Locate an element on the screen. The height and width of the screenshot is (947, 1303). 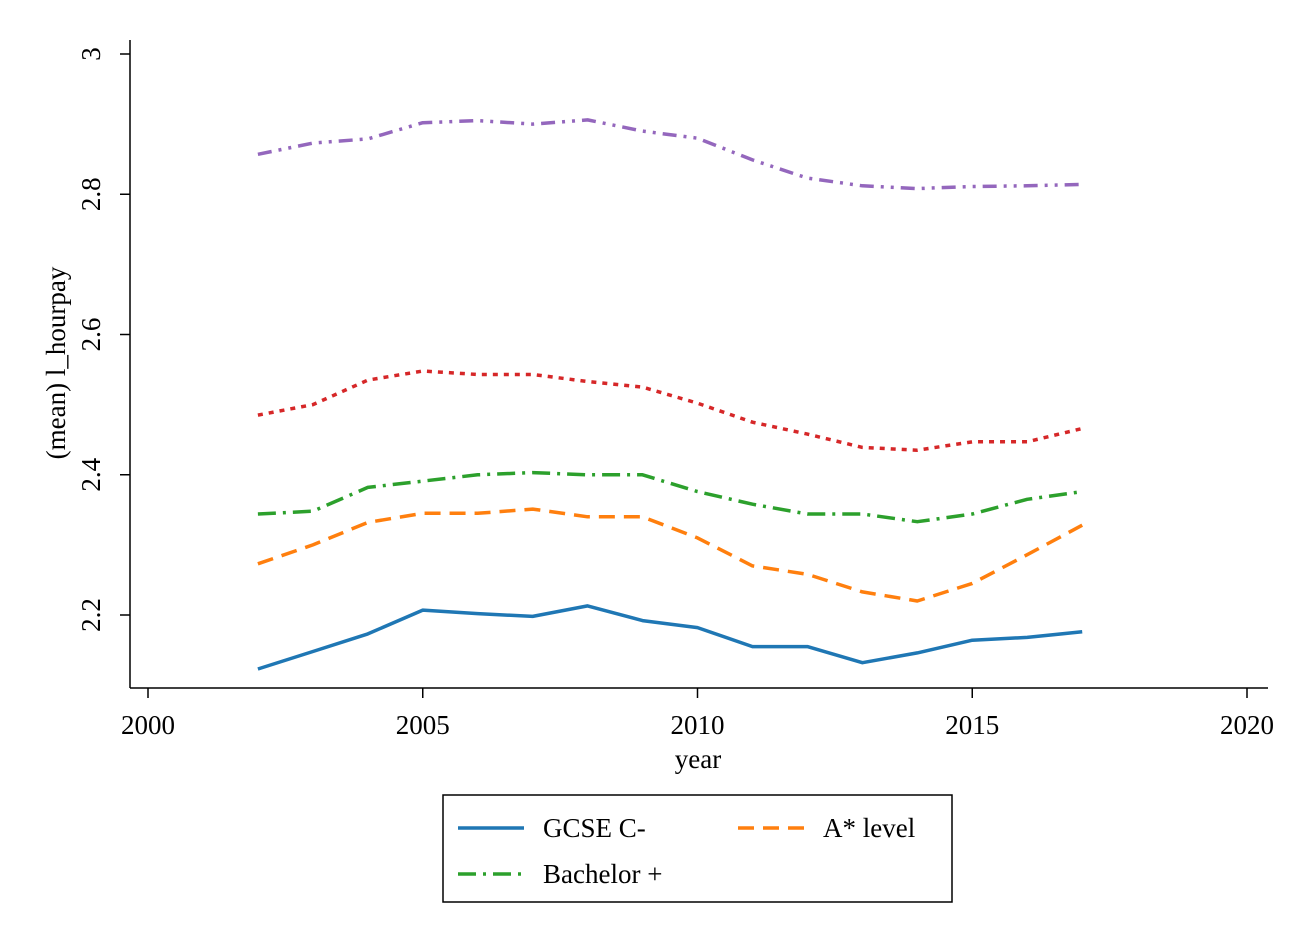
x-tick-label: 2005 is located at coordinates (423, 725).